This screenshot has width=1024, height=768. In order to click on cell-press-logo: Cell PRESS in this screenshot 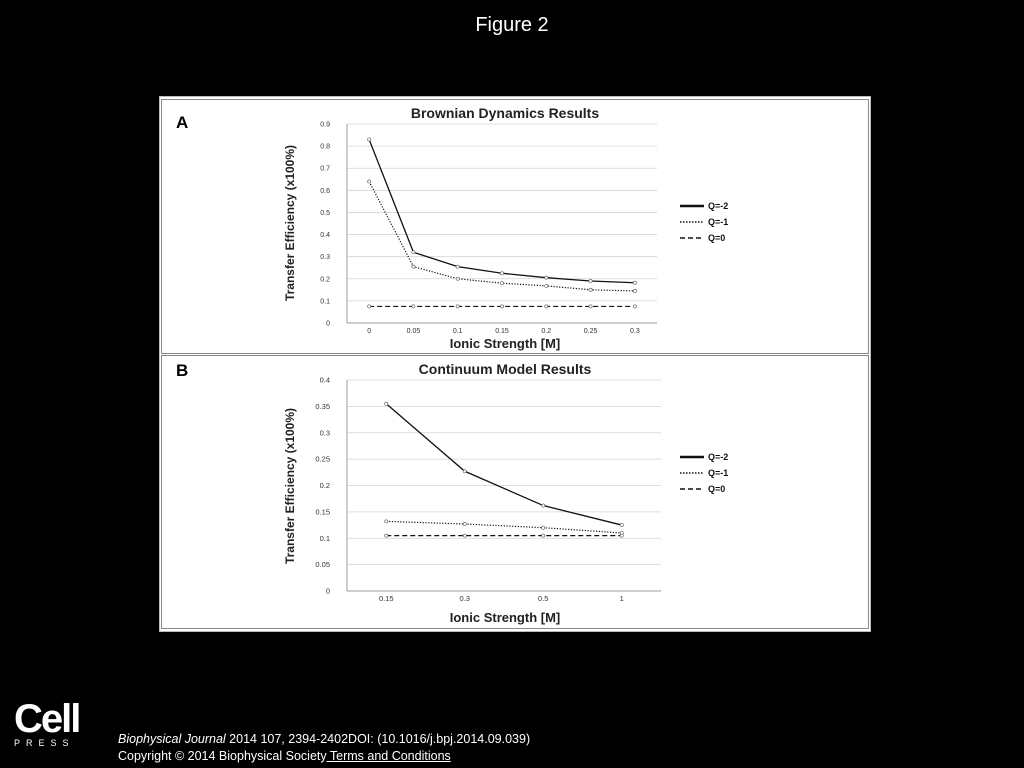, I will do `click(51, 724)`.